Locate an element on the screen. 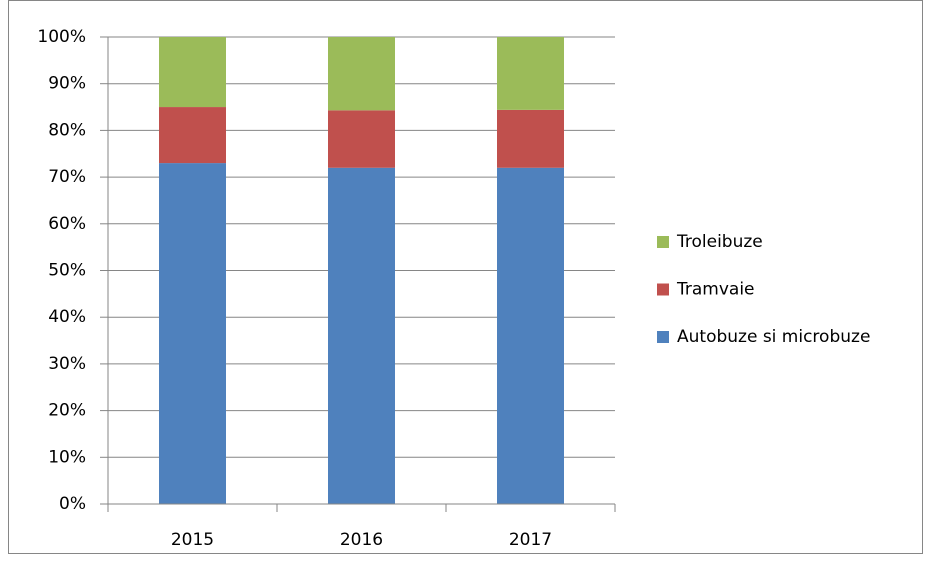 This screenshot has height=562, width=931. x-tick-label: 2016 is located at coordinates (361, 540).